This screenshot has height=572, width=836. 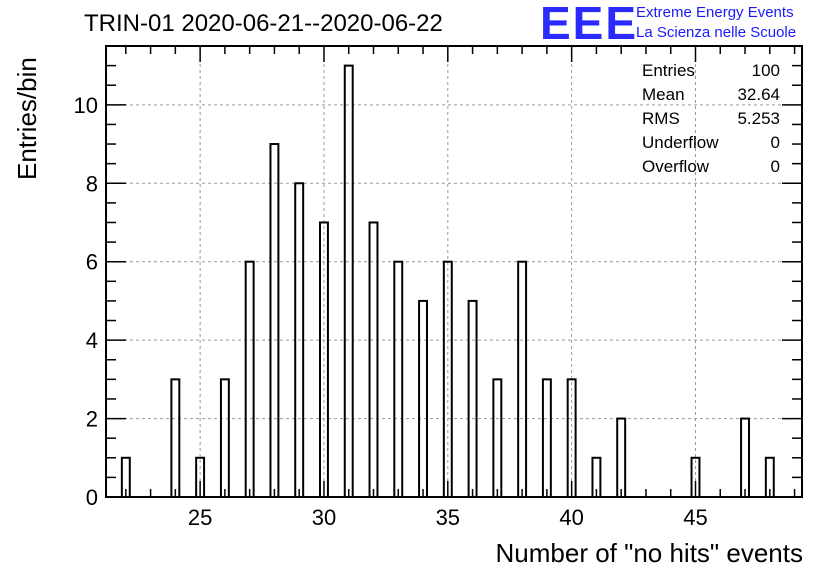 What do you see at coordinates (711, 72) in the screenshot?
I see `stat-row-entries: Entries 100` at bounding box center [711, 72].